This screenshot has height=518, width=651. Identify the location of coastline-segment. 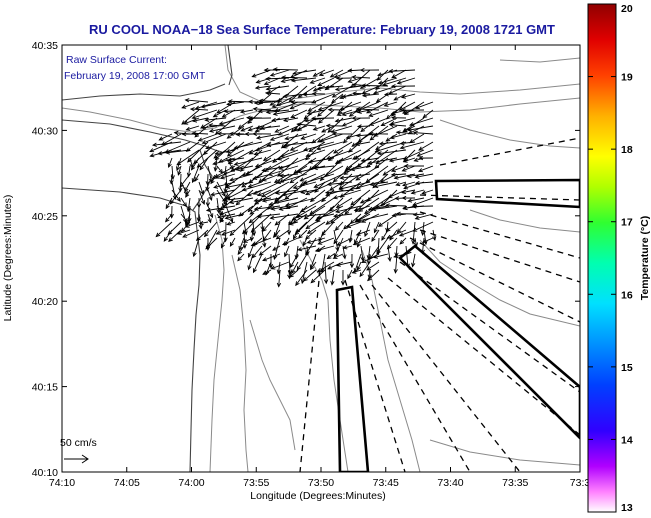
(142, 136).